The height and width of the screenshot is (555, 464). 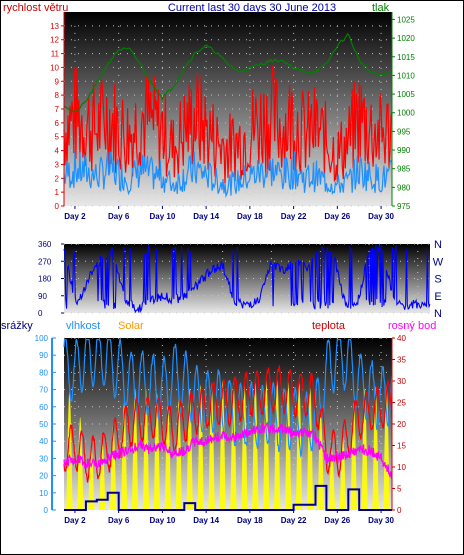 I want to click on wind-direction-series, so click(x=247, y=279).